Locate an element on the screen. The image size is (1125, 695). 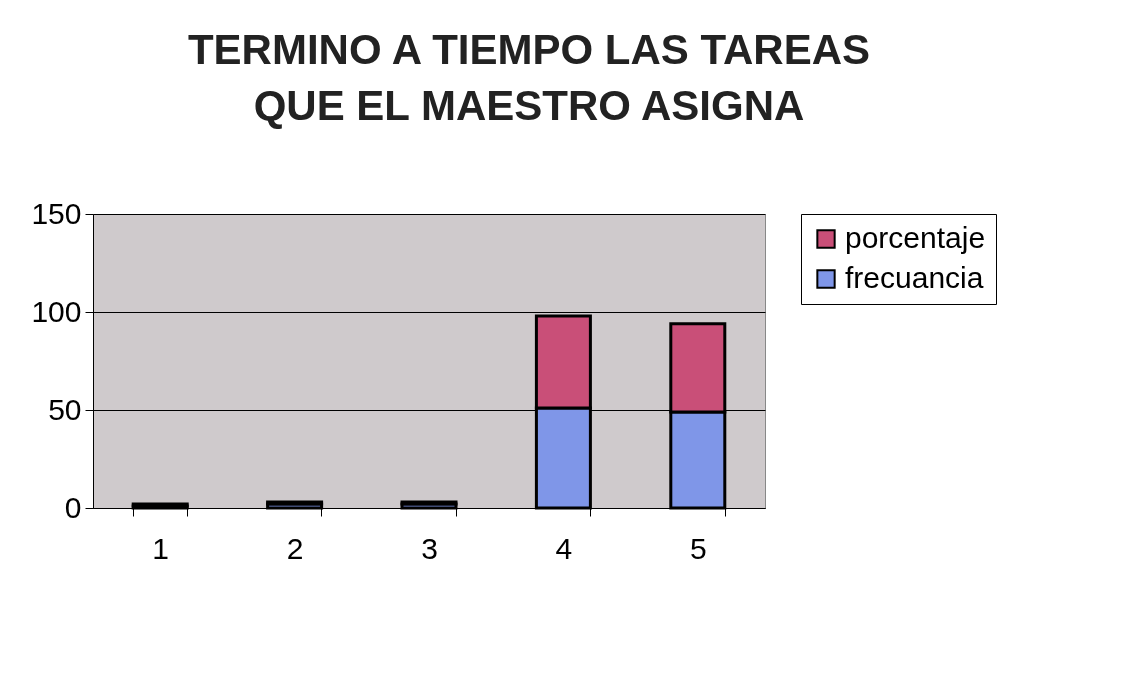
y-tick-label: 0 is located at coordinates (73, 507).